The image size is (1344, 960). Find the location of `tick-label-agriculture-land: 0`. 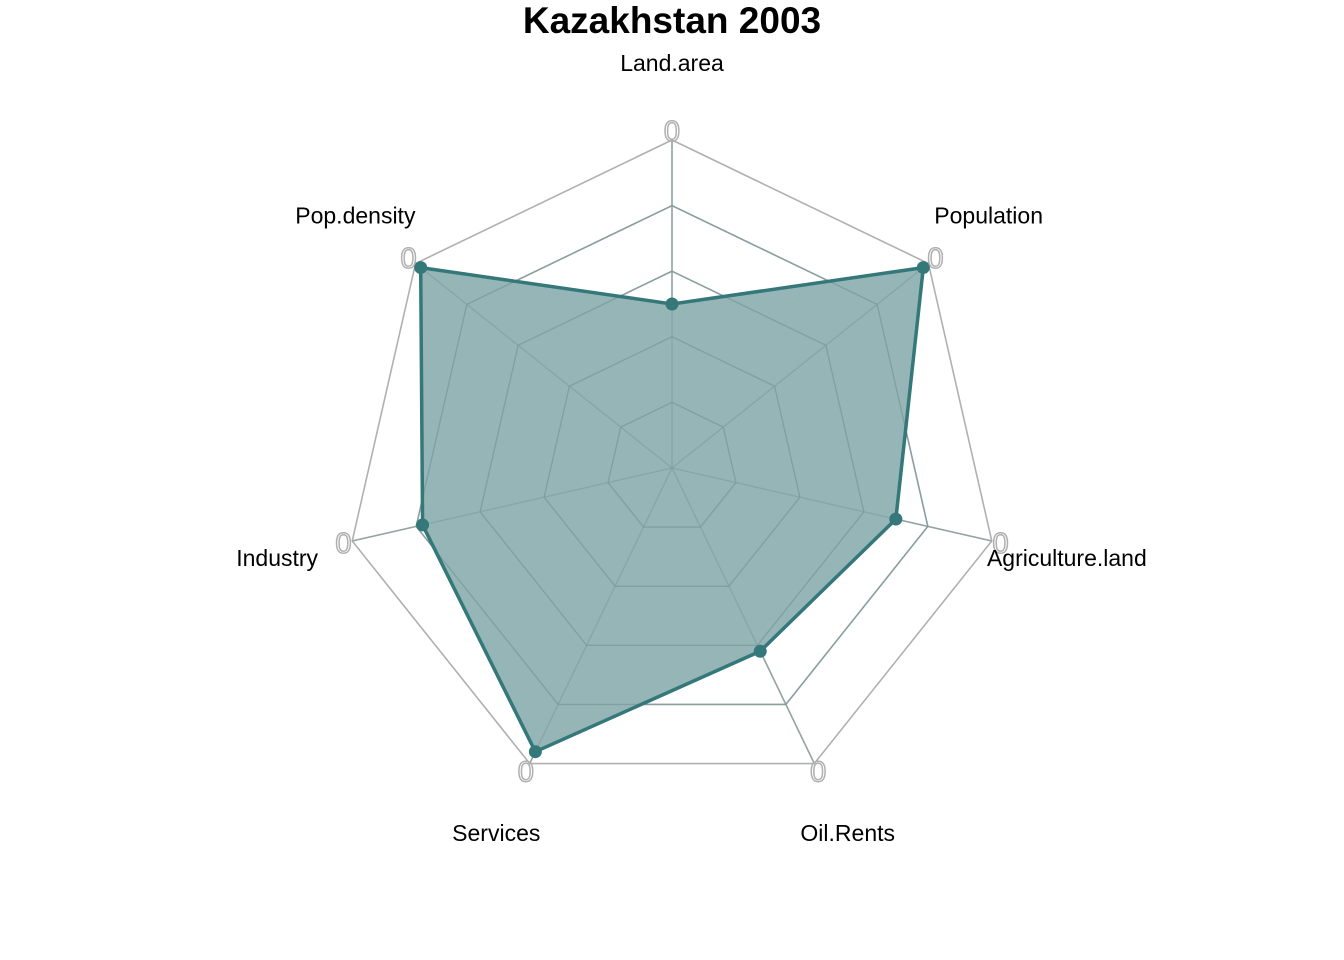

tick-label-agriculture-land: 0 is located at coordinates (1000, 544).